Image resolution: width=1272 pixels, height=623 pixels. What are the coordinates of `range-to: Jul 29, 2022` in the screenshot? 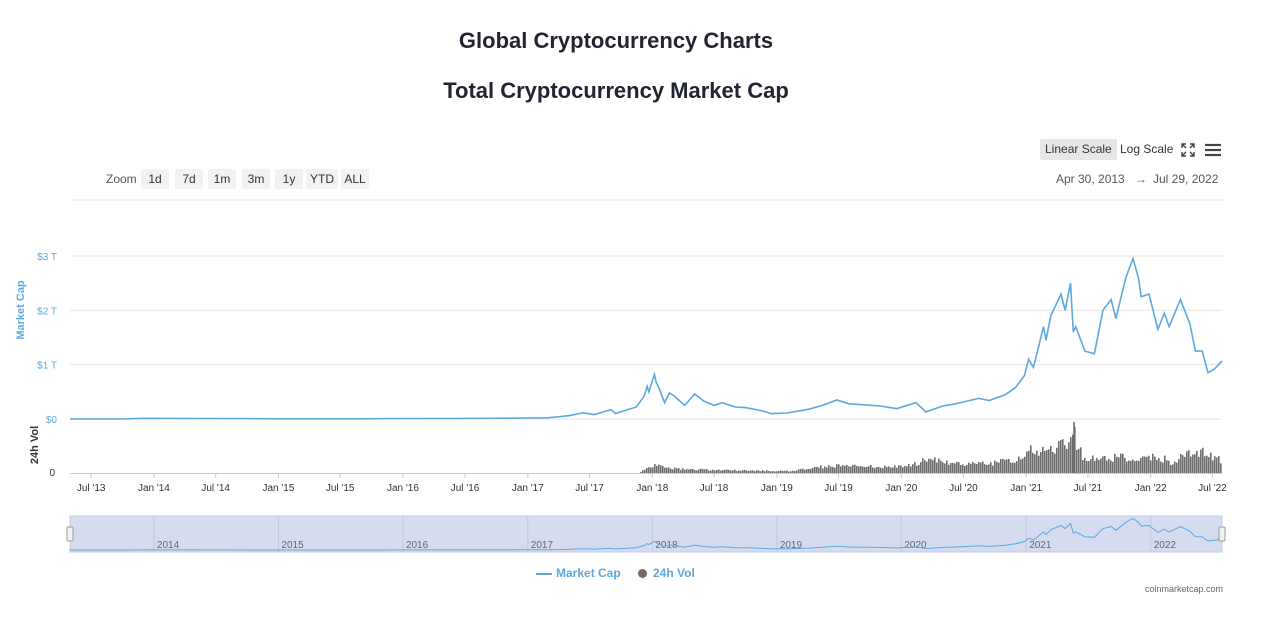 It's located at (1186, 179).